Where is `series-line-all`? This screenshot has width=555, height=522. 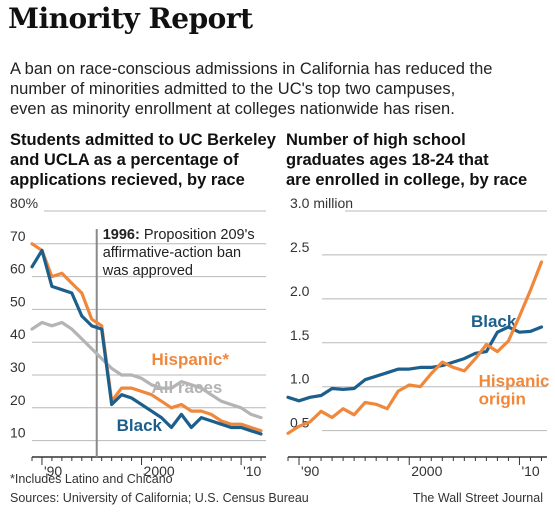 series-line-all is located at coordinates (146, 370).